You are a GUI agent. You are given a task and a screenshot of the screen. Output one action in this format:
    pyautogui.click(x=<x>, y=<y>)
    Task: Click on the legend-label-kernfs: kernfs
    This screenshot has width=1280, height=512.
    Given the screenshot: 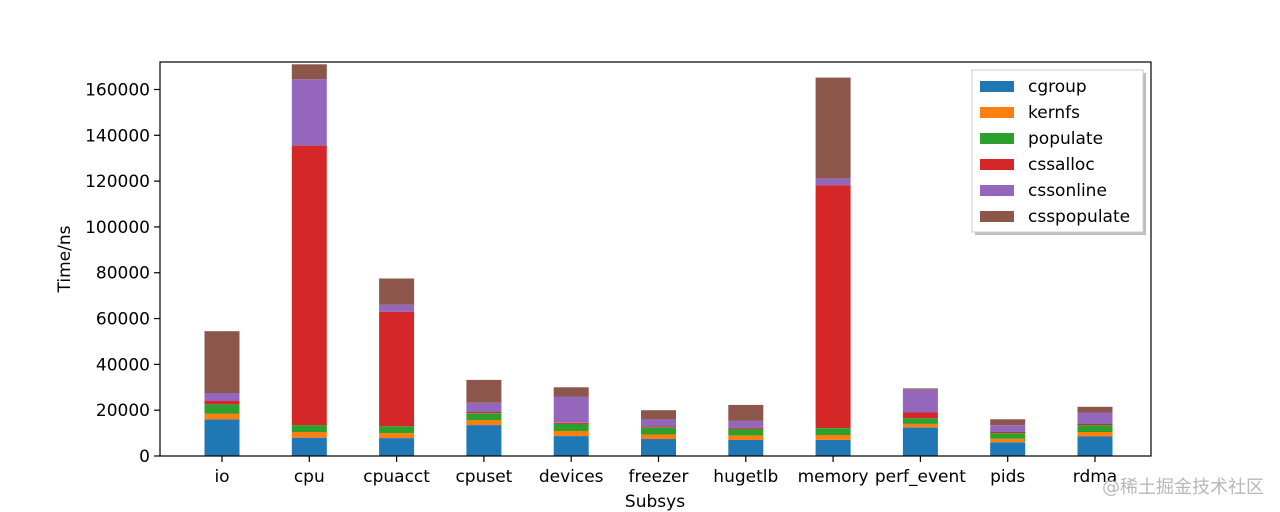 What is the action you would take?
    pyautogui.click(x=1054, y=113)
    